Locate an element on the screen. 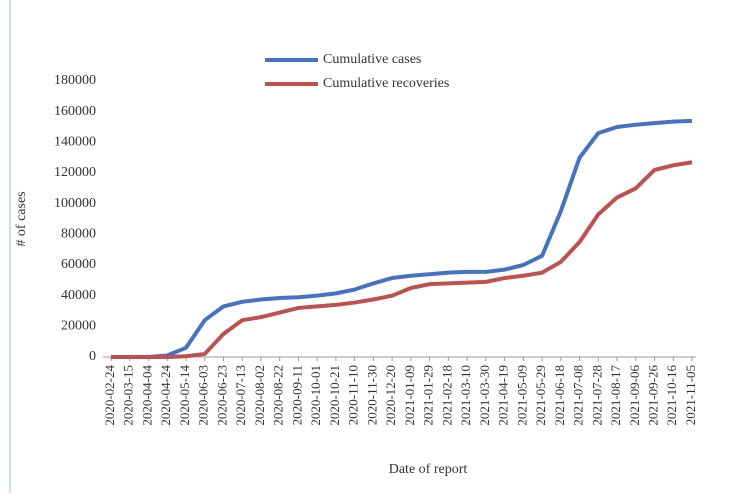 This screenshot has height=498, width=737. x-tick-label: 2021-11-05 is located at coordinates (690, 395).